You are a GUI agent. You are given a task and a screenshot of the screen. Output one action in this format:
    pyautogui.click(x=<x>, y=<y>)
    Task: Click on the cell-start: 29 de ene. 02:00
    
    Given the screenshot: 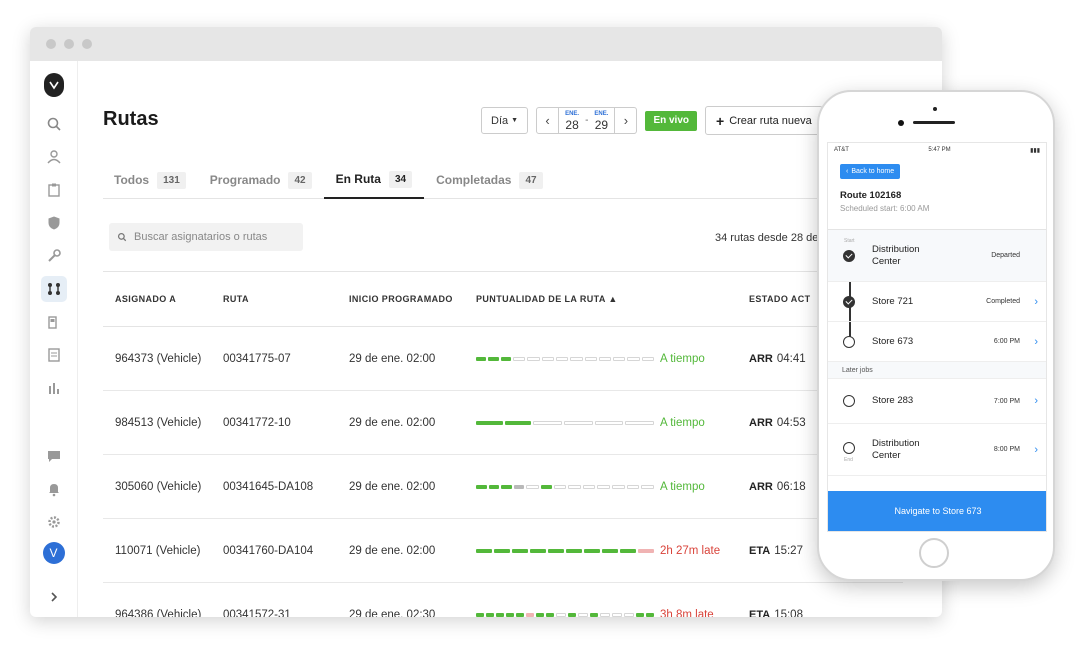 What is the action you would take?
    pyautogui.click(x=392, y=358)
    